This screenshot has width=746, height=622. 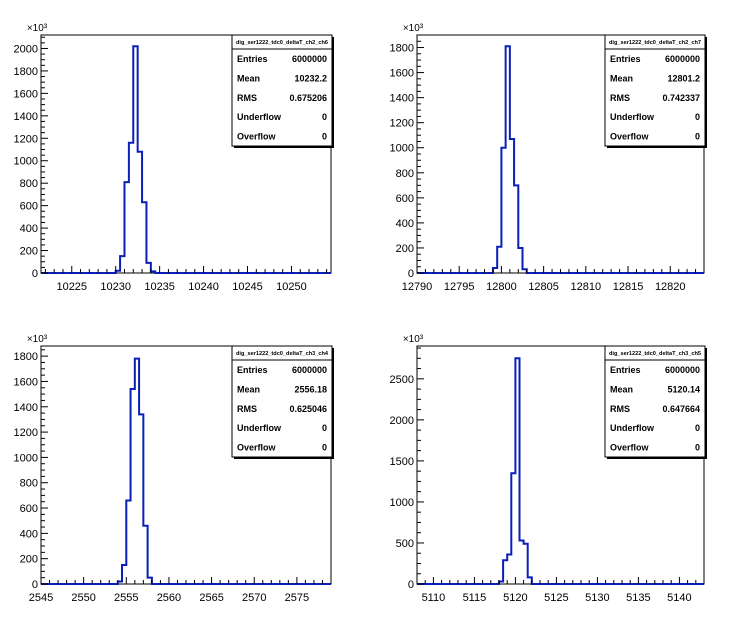 I want to click on x-tick-label: 2575, so click(x=297, y=598).